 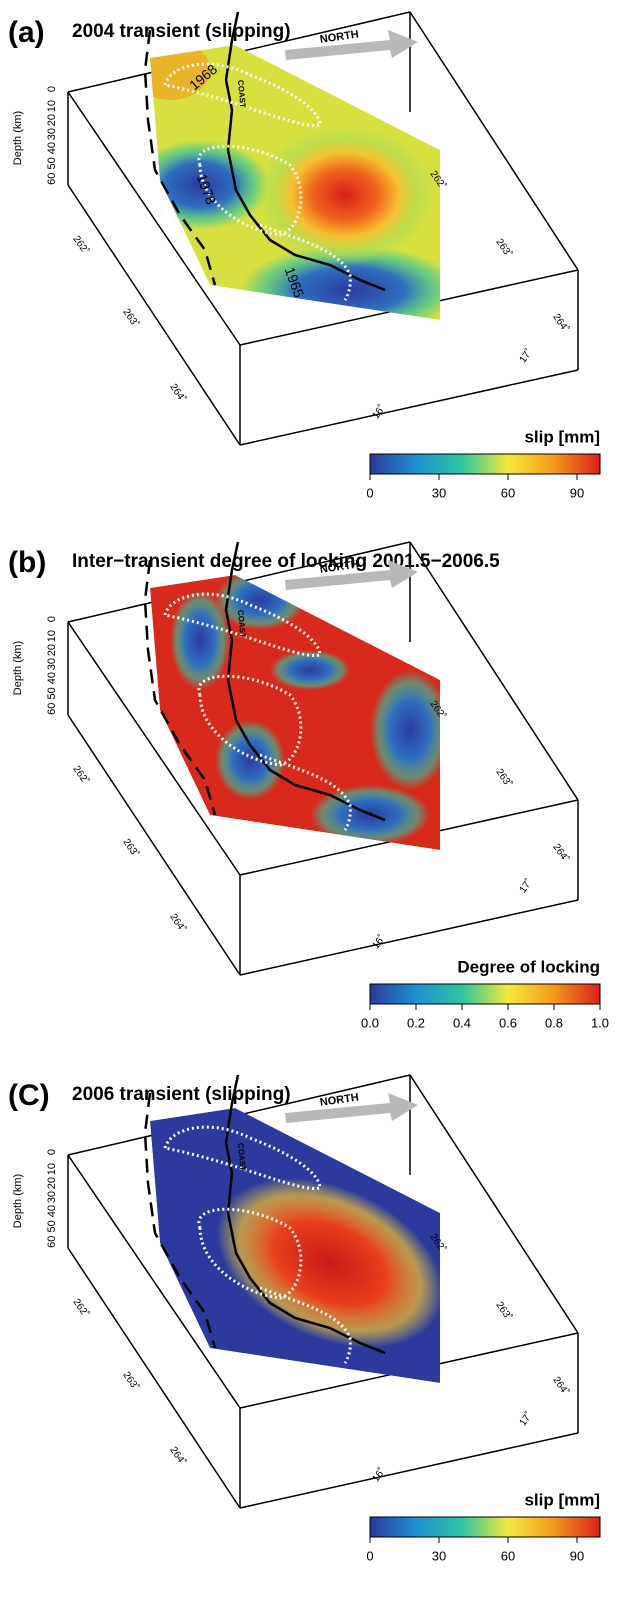 I want to click on colorbar-tick-label: 0.2, so click(x=416, y=1022).